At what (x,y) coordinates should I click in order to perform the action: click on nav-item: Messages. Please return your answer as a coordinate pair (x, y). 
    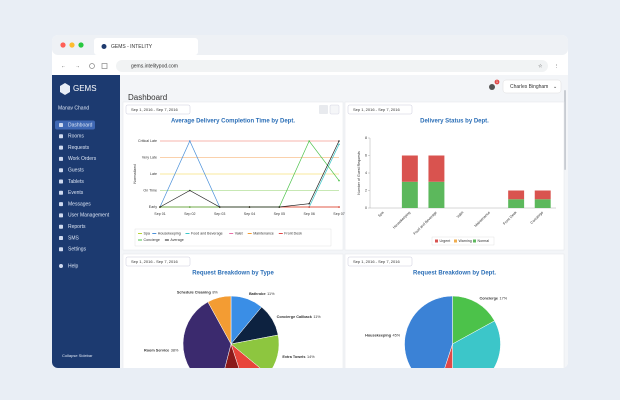
    Looking at the image, I should click on (79, 204).